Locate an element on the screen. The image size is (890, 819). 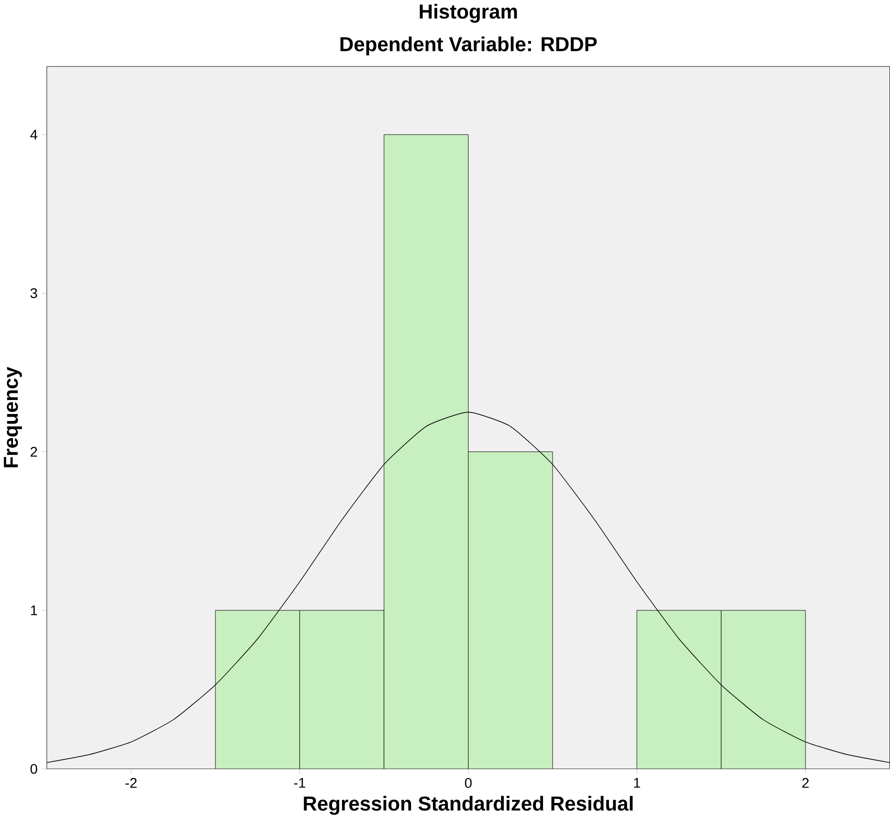
chart-subtitle: Dependent Variable: RDDP is located at coordinates (468, 46).